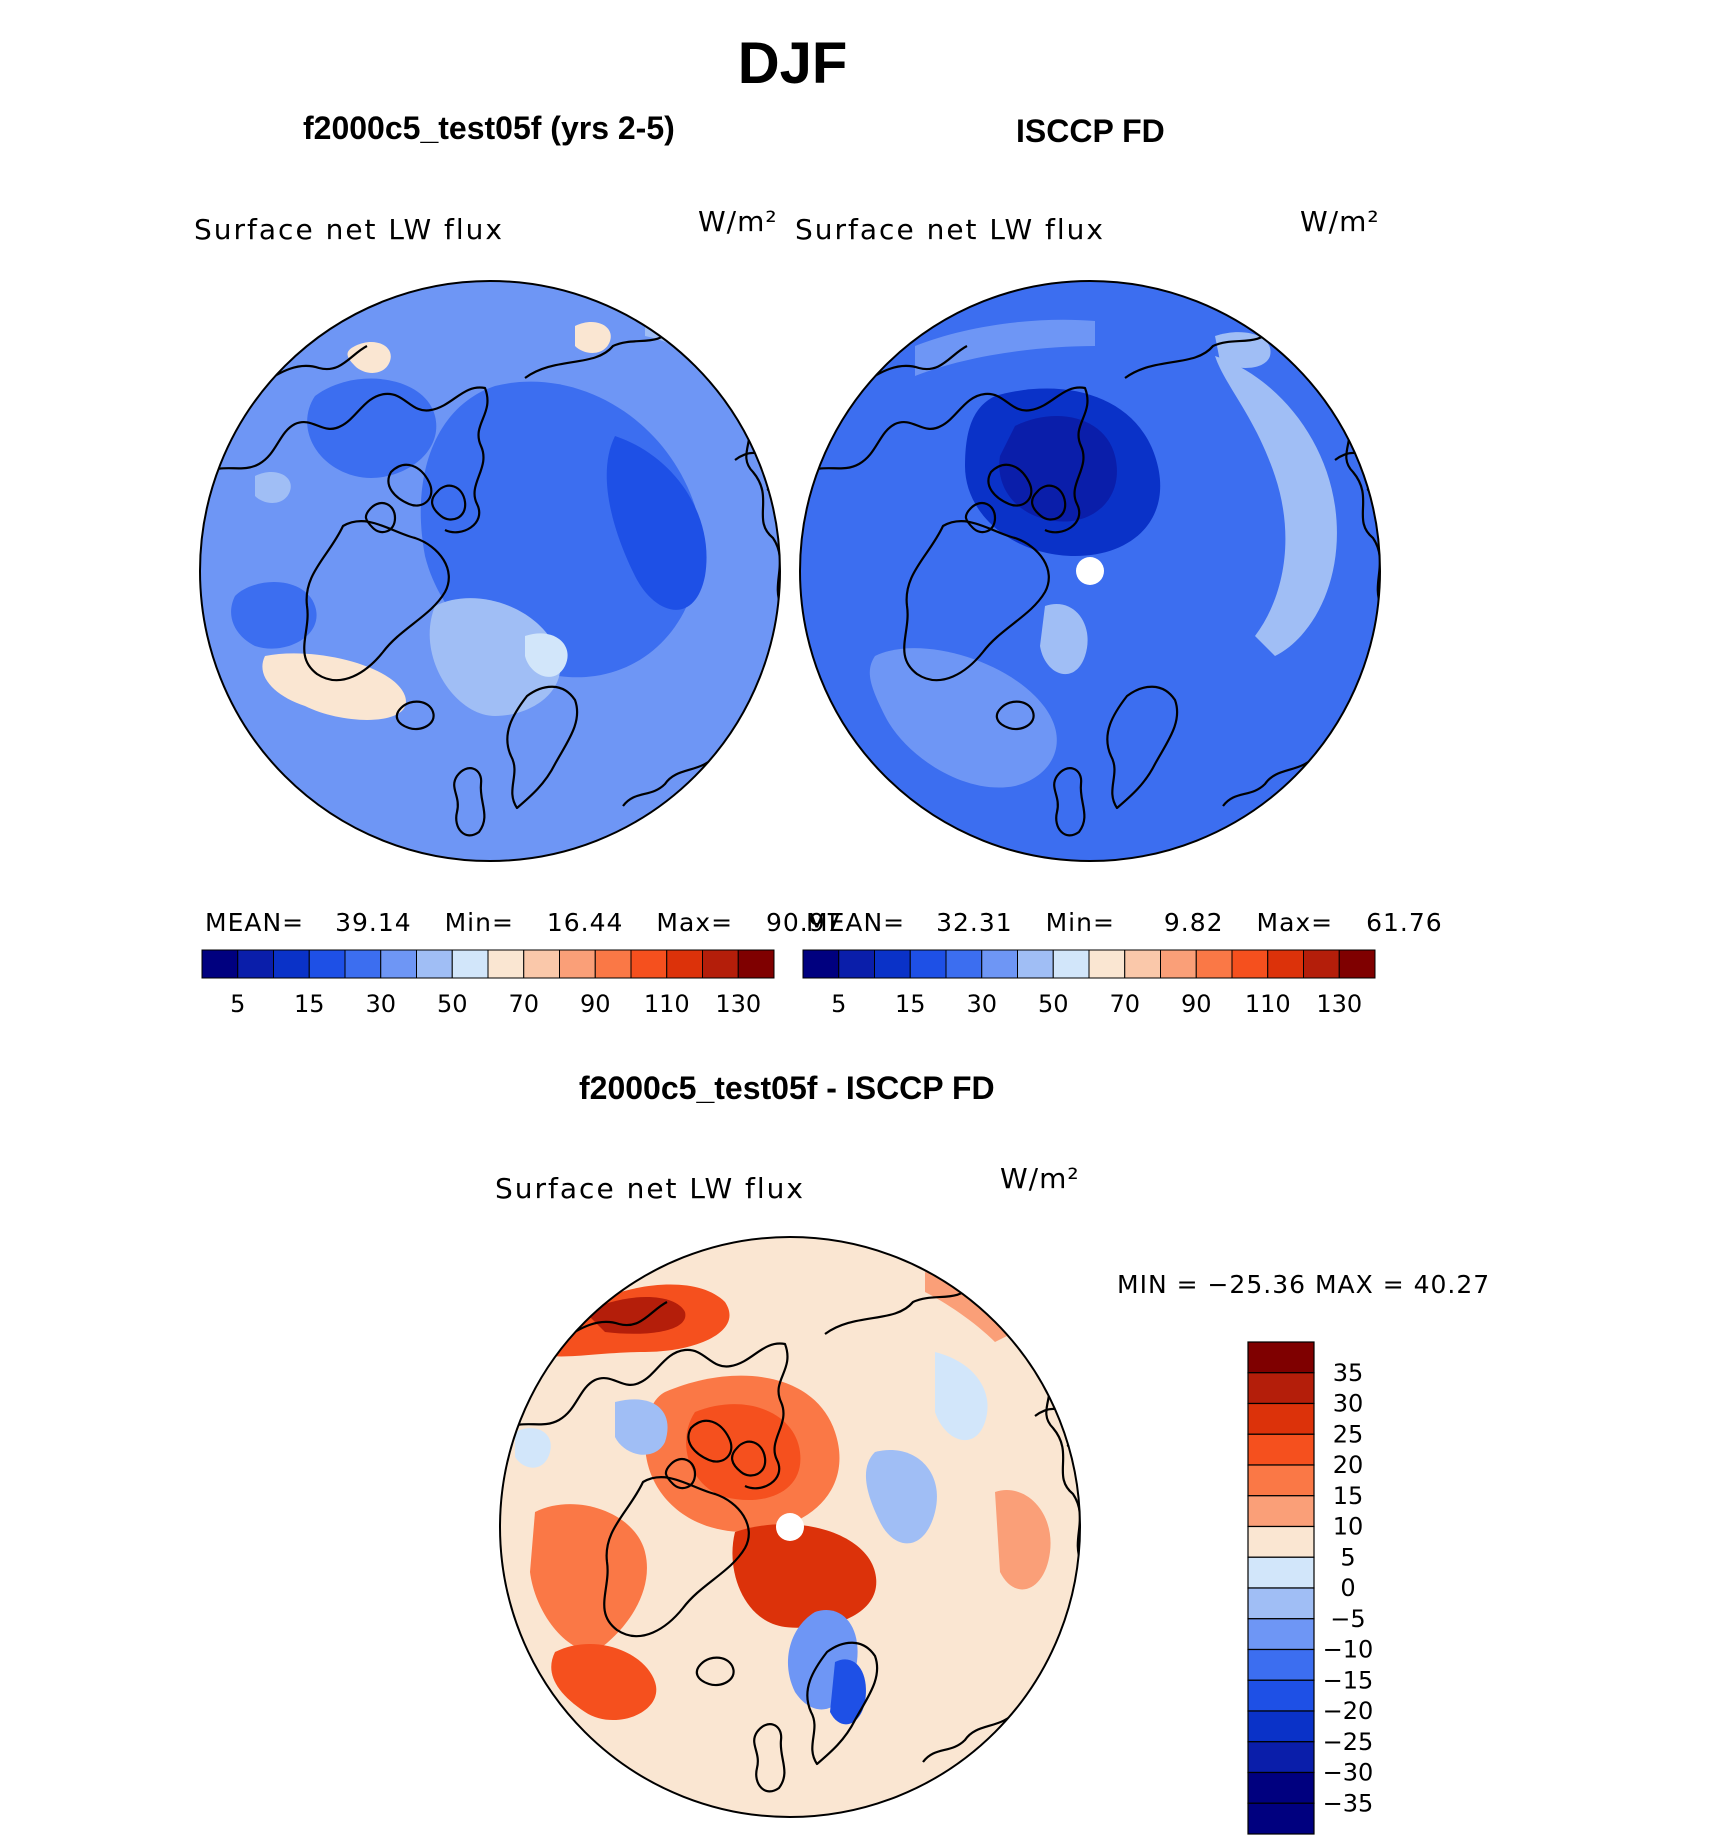 The image size is (1710, 1845). I want to click on panel-1-colorbar-tick-label: 15, so click(309, 1004).